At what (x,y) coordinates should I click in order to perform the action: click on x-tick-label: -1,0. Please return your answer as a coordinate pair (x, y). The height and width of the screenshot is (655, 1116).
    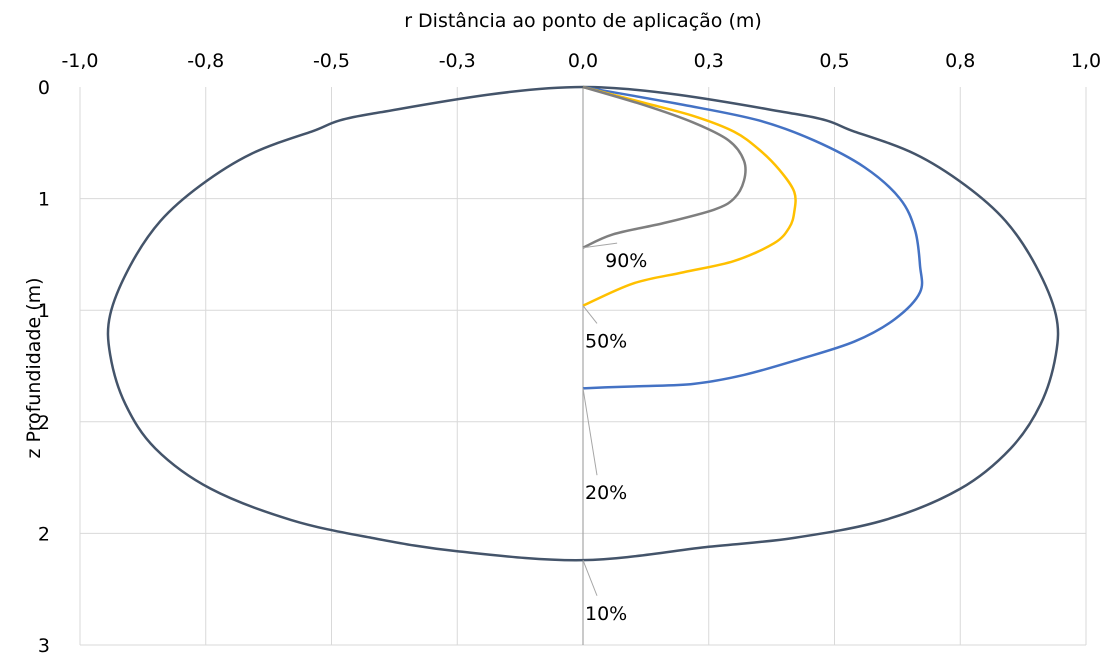
    Looking at the image, I should click on (79, 61).